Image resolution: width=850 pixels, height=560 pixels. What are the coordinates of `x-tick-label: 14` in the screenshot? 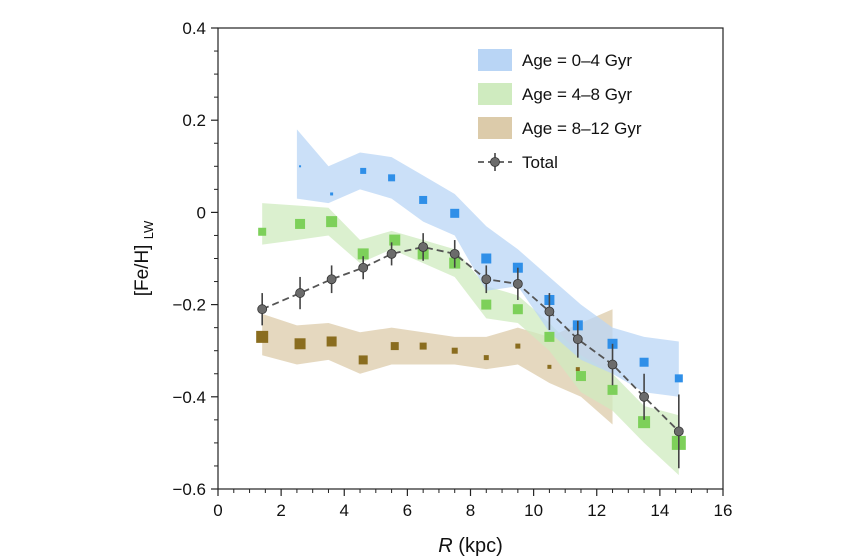 It's located at (659, 510).